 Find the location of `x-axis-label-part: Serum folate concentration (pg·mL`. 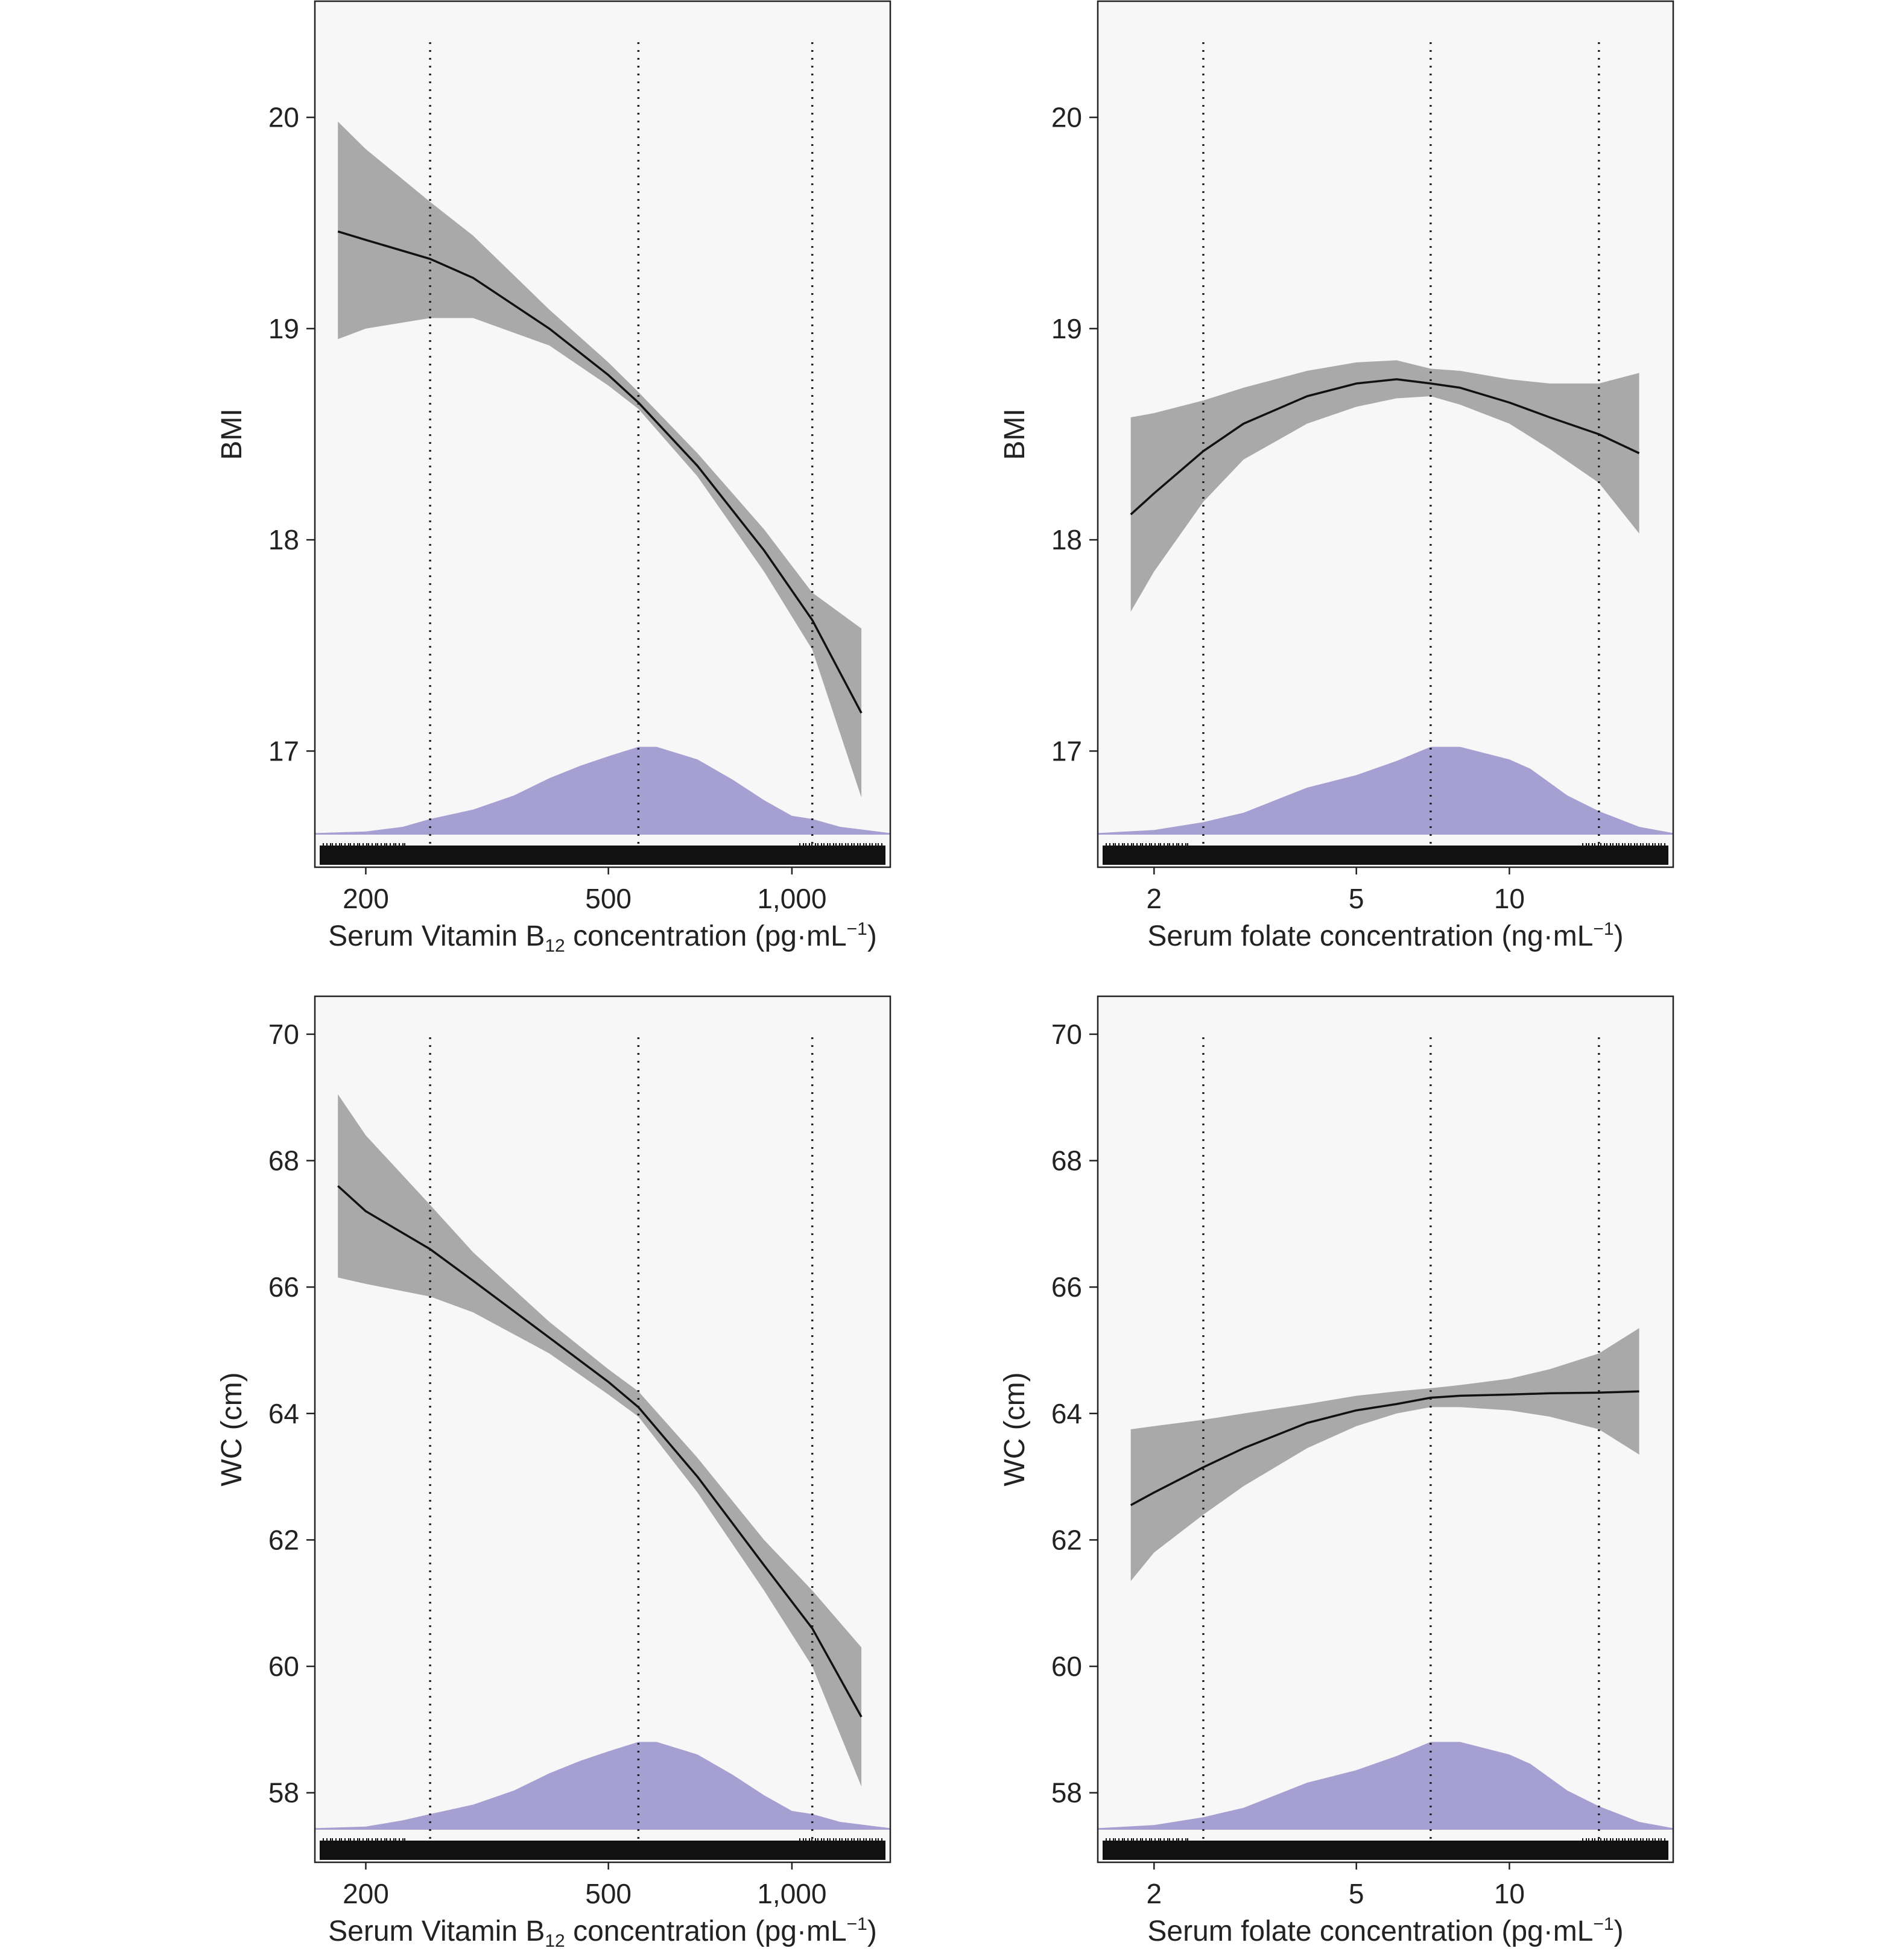

x-axis-label-part: Serum folate concentration (pg·mL is located at coordinates (1370, 1931).